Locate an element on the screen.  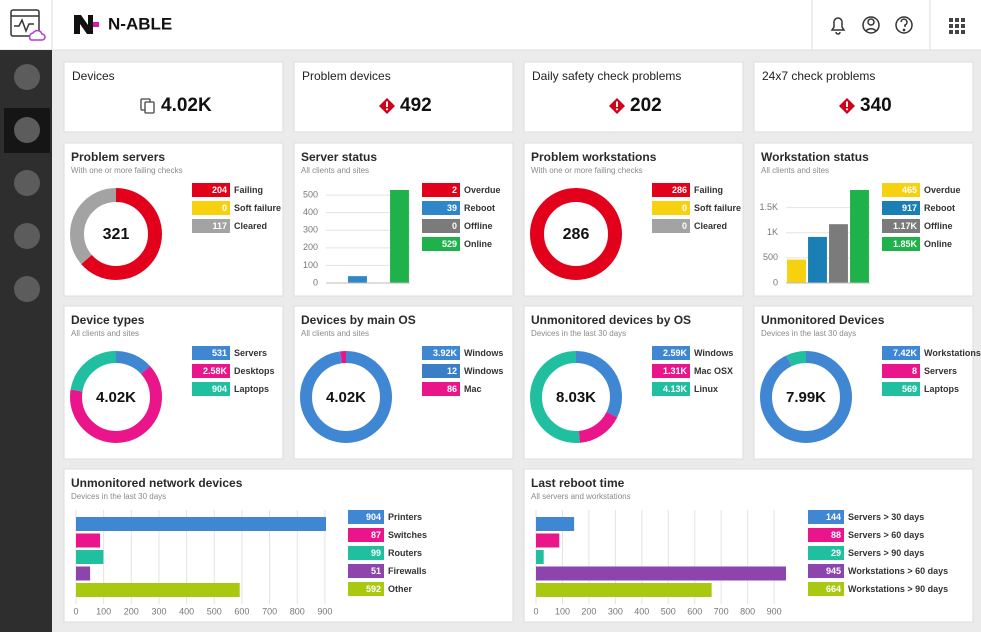
legend-label: Servers > 90 days is located at coordinates (886, 553).